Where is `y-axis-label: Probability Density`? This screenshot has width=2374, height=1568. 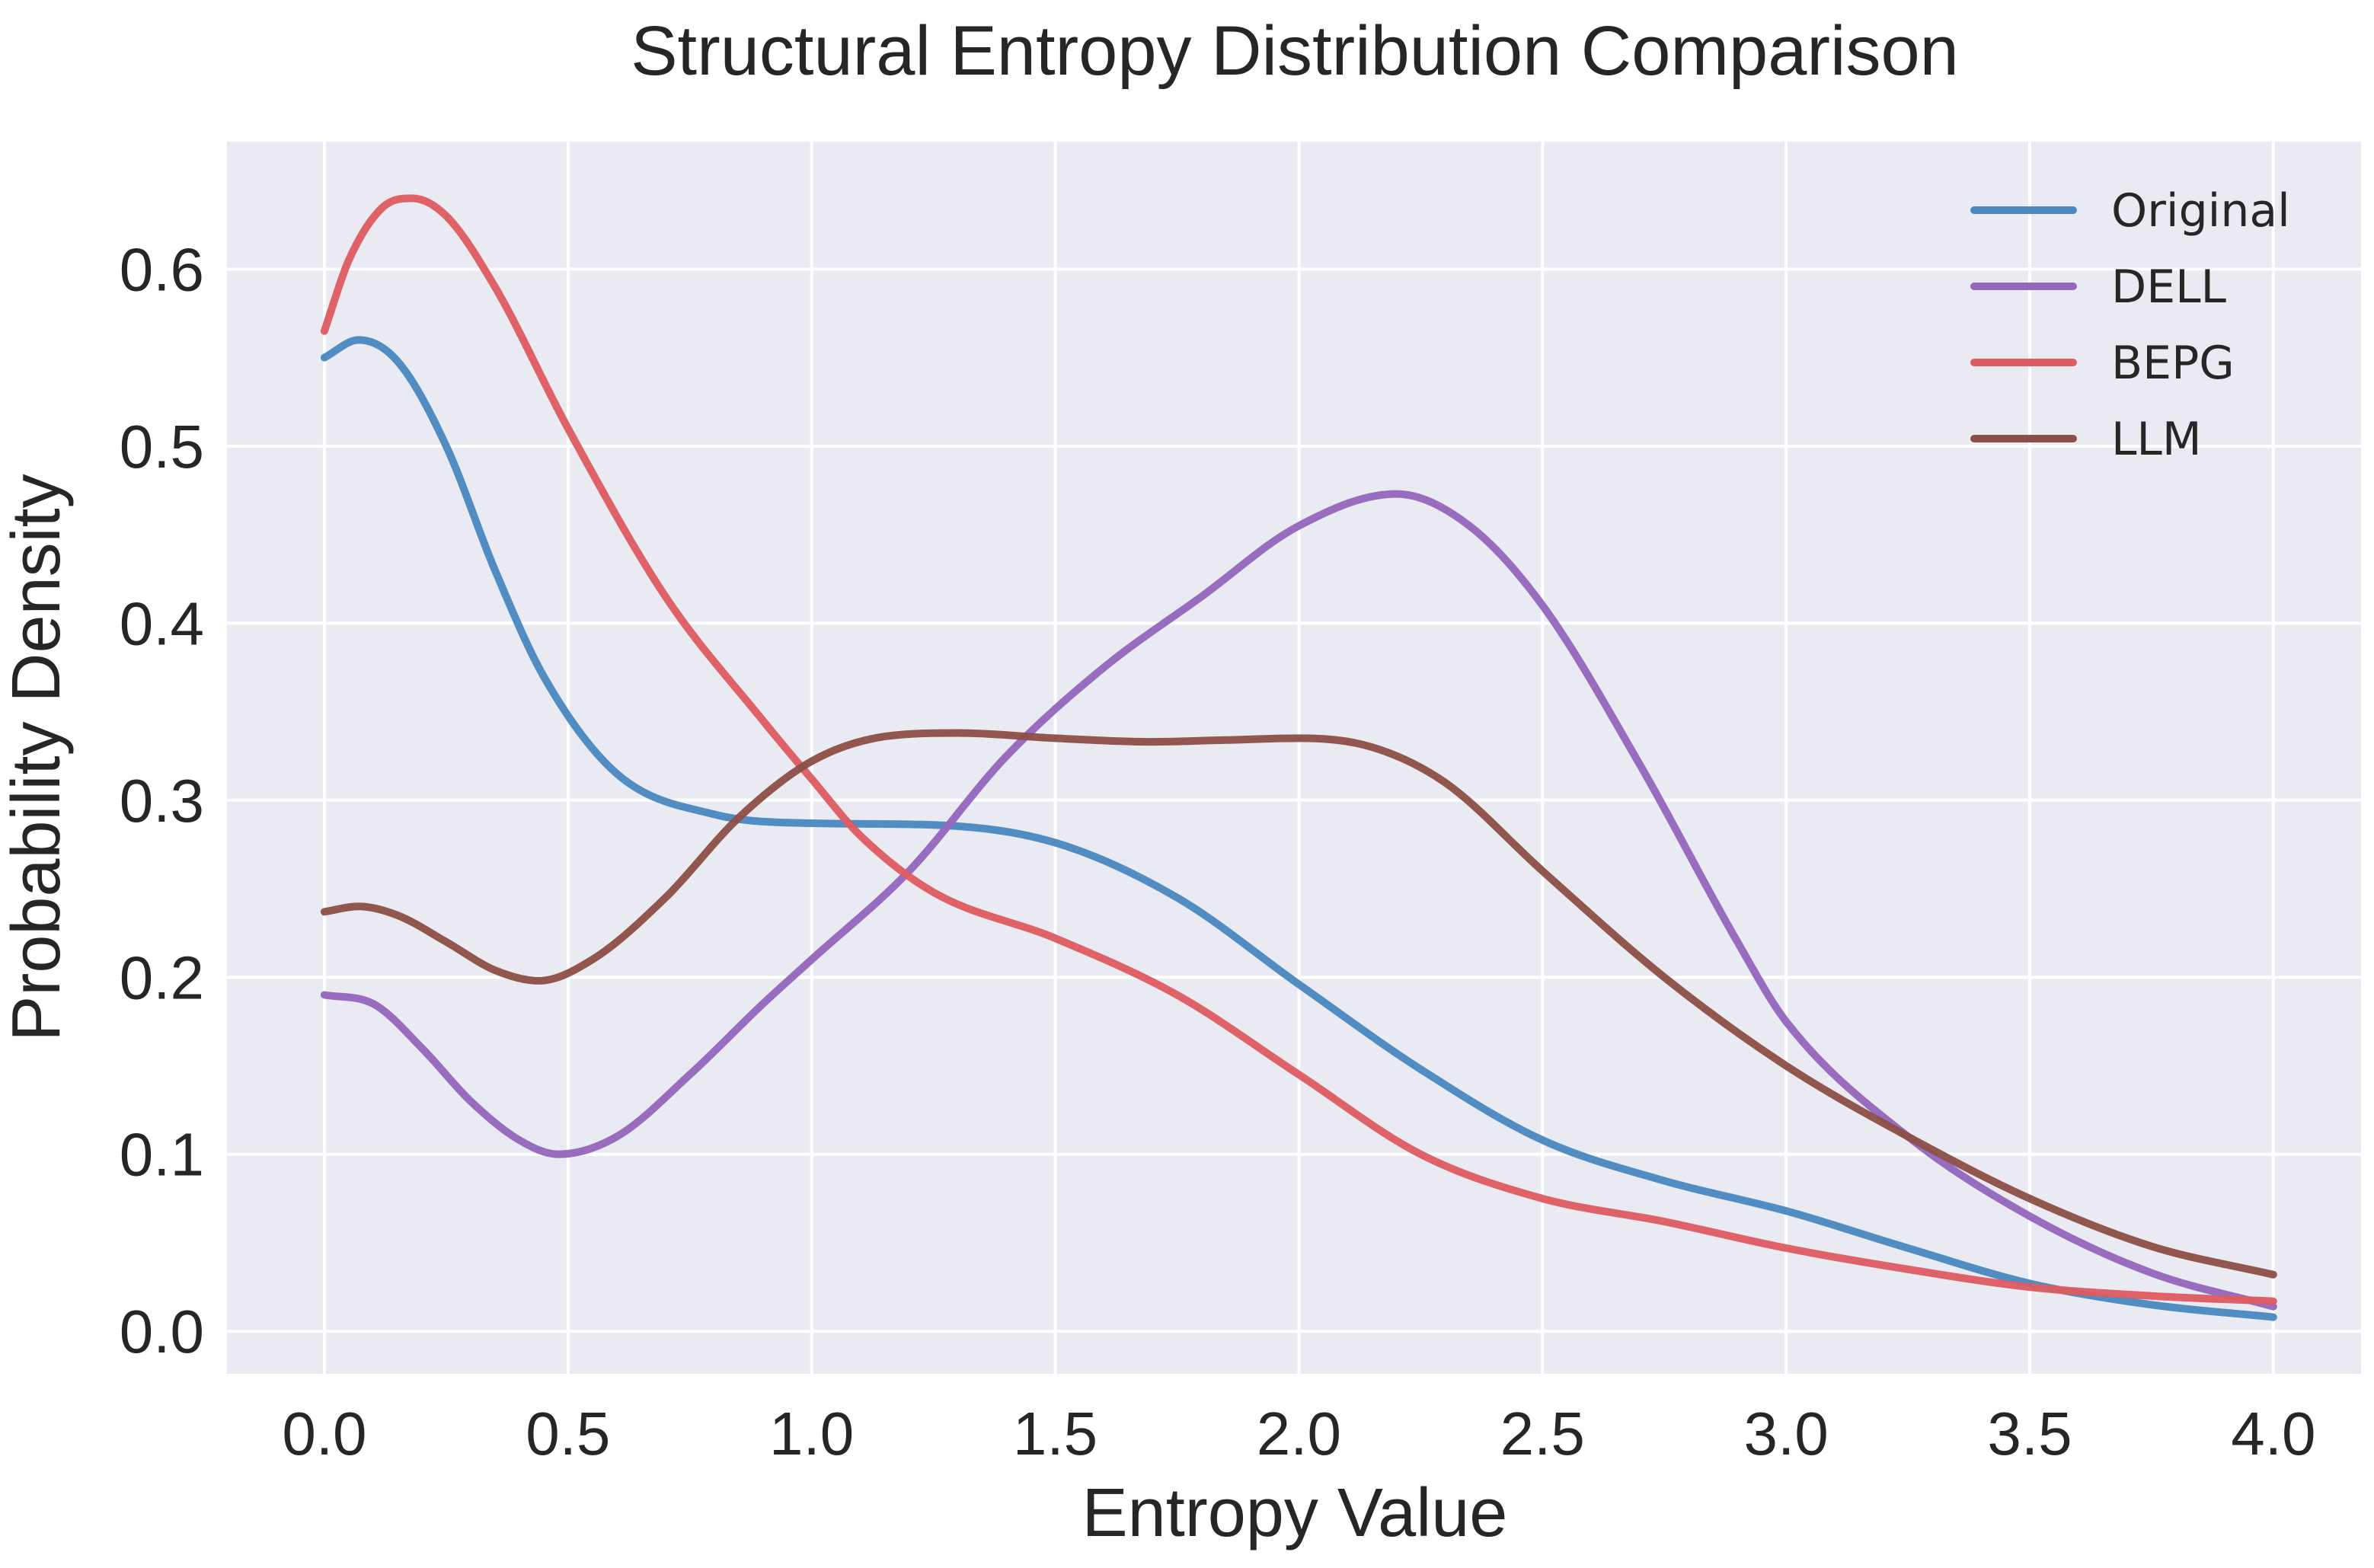 y-axis-label: Probability Density is located at coordinates (37, 758).